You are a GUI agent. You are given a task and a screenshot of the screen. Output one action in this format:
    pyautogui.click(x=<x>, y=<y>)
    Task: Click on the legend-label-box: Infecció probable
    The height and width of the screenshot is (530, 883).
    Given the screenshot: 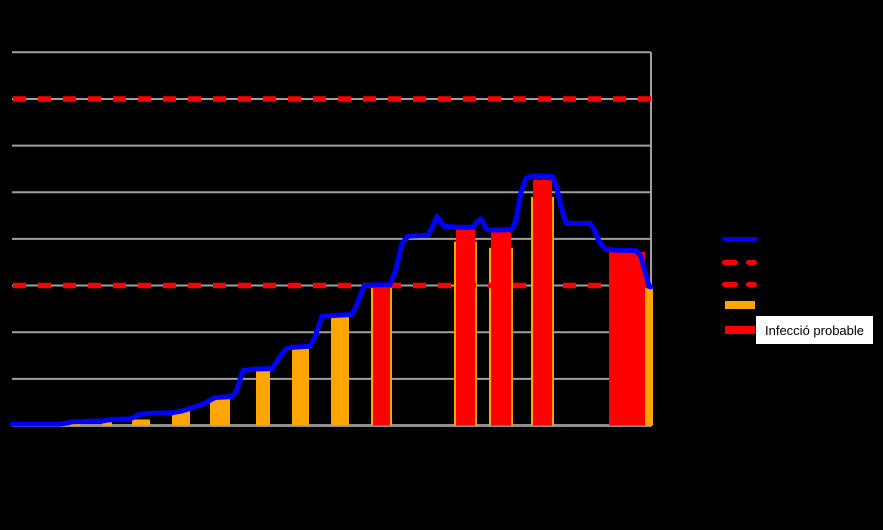 What is the action you would take?
    pyautogui.click(x=815, y=330)
    